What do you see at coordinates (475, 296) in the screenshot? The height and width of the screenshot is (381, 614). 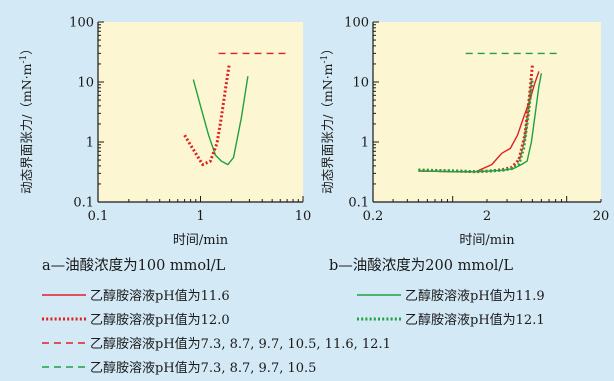 I see `legend-label: 乙醇胺溶液pH值为11.9` at bounding box center [475, 296].